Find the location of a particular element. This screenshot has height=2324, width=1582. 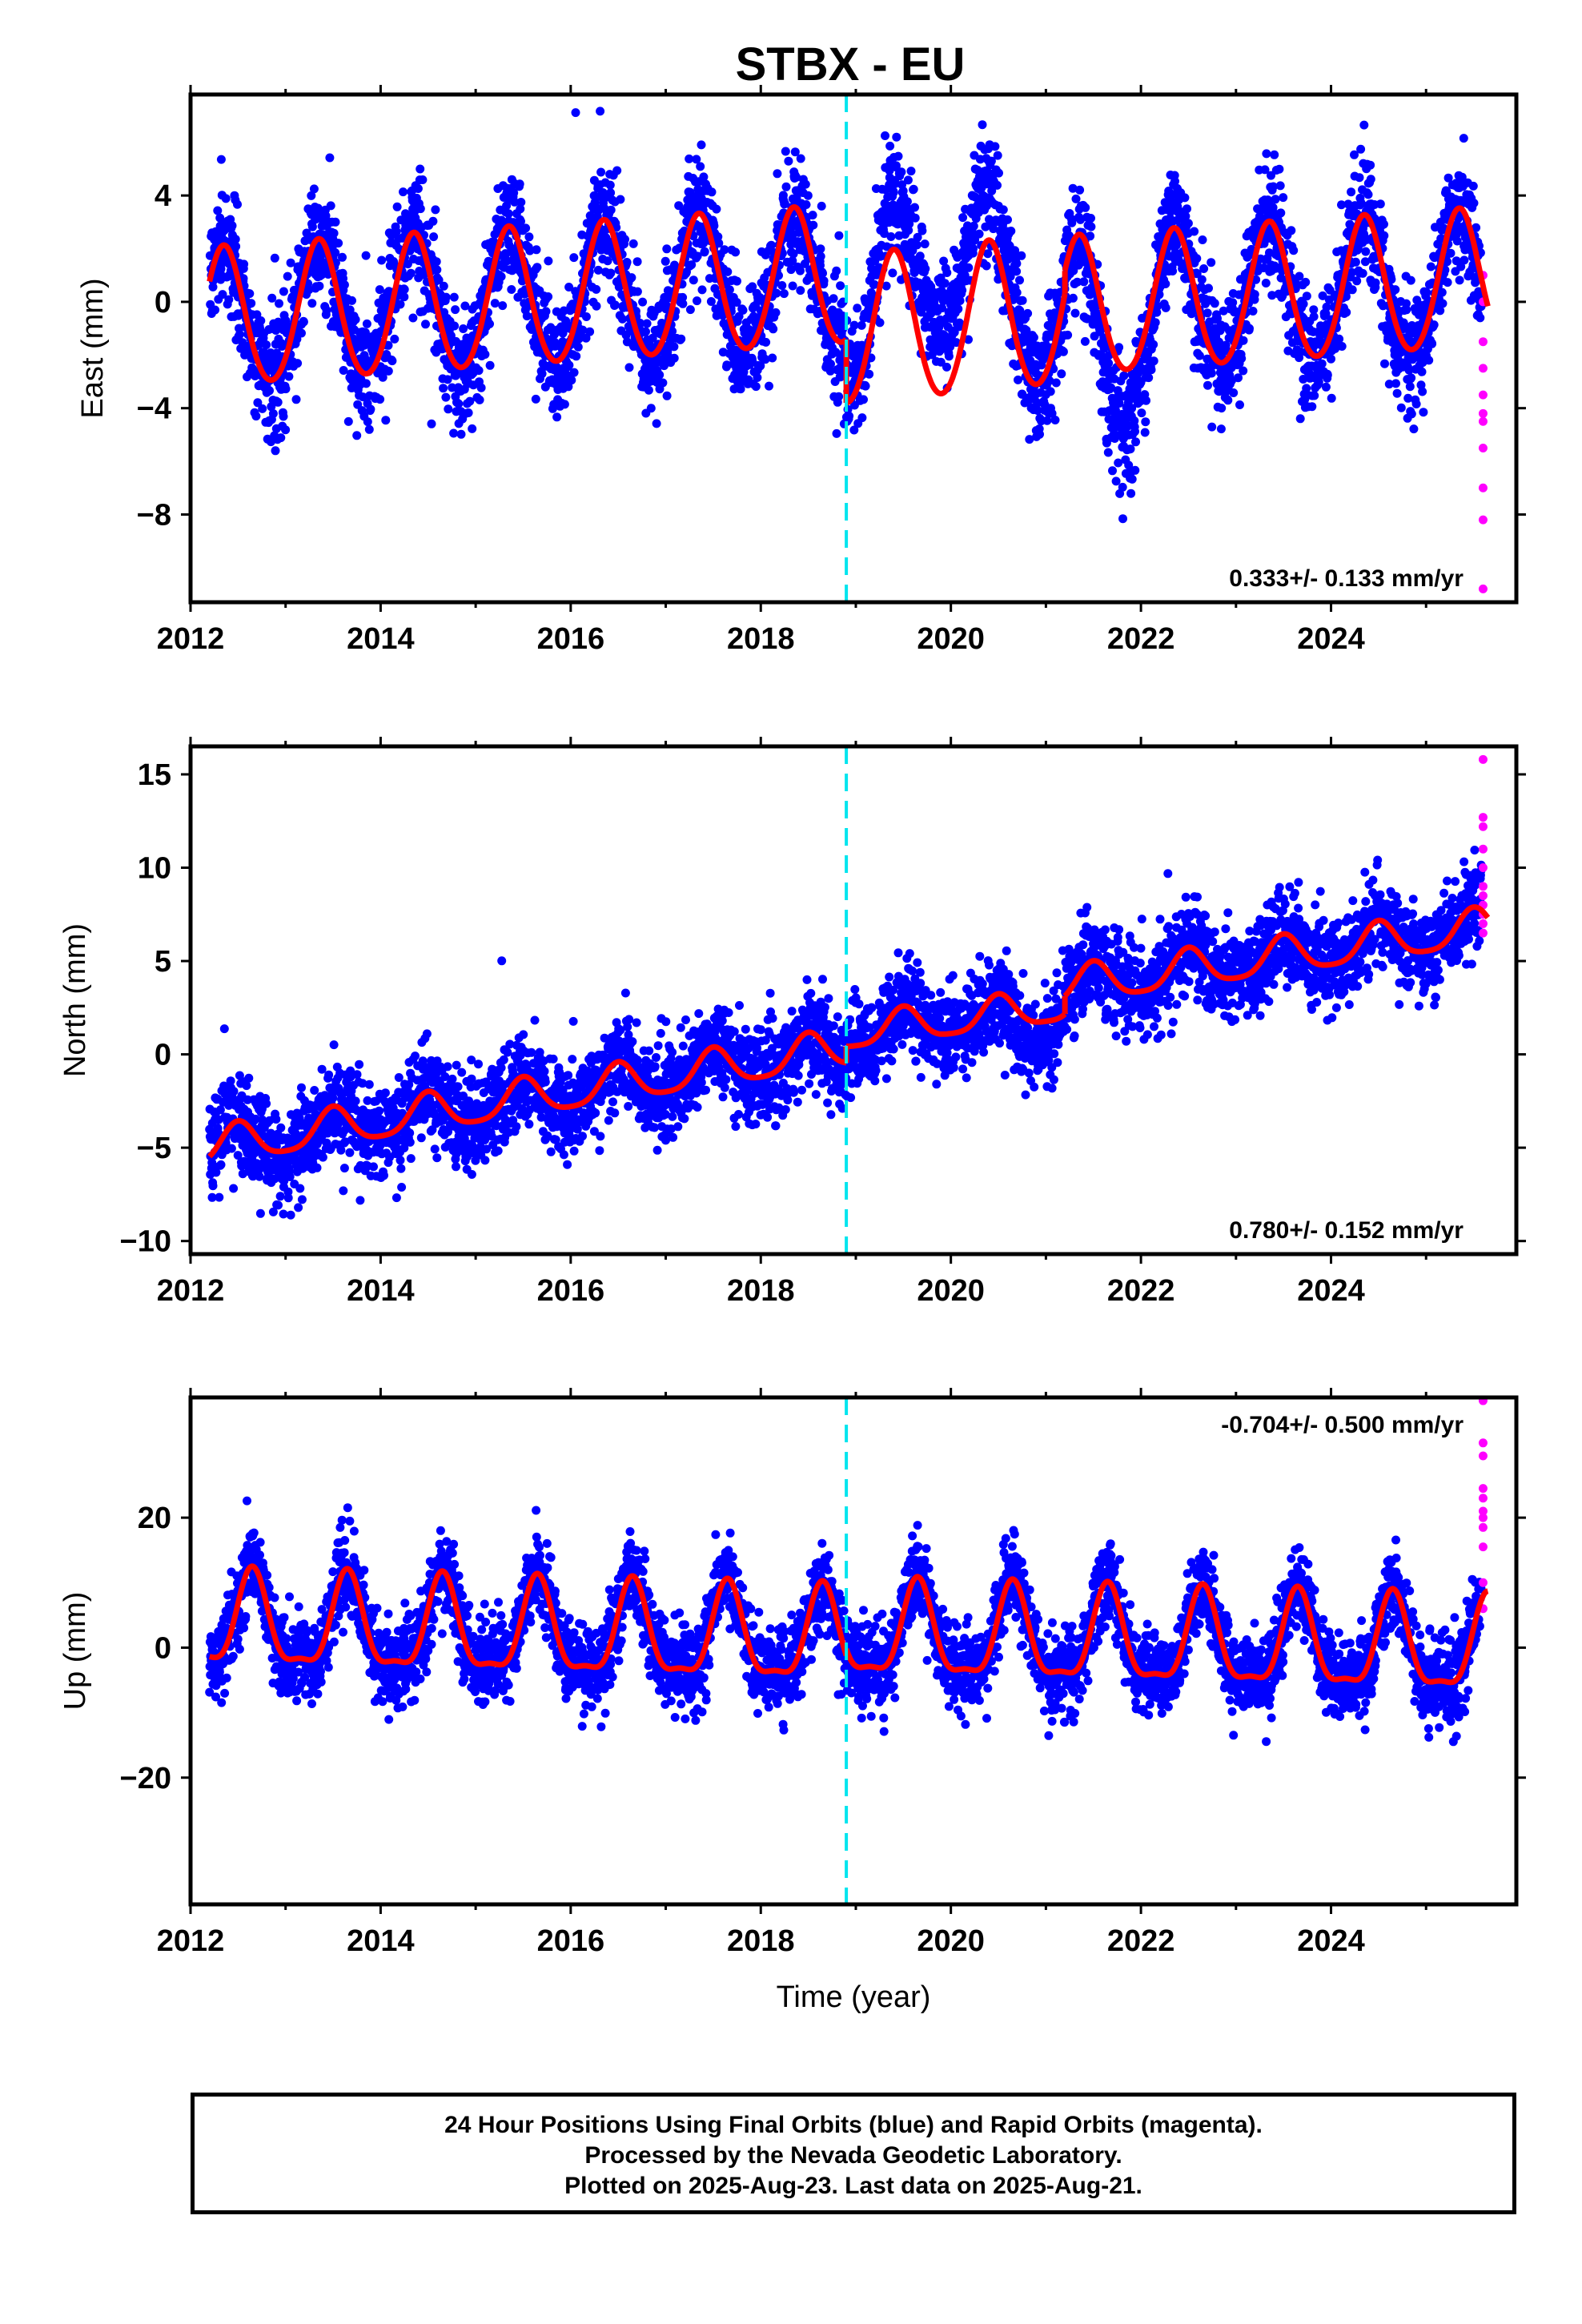

y-axis-label: East (mm) is located at coordinates (93, 348).